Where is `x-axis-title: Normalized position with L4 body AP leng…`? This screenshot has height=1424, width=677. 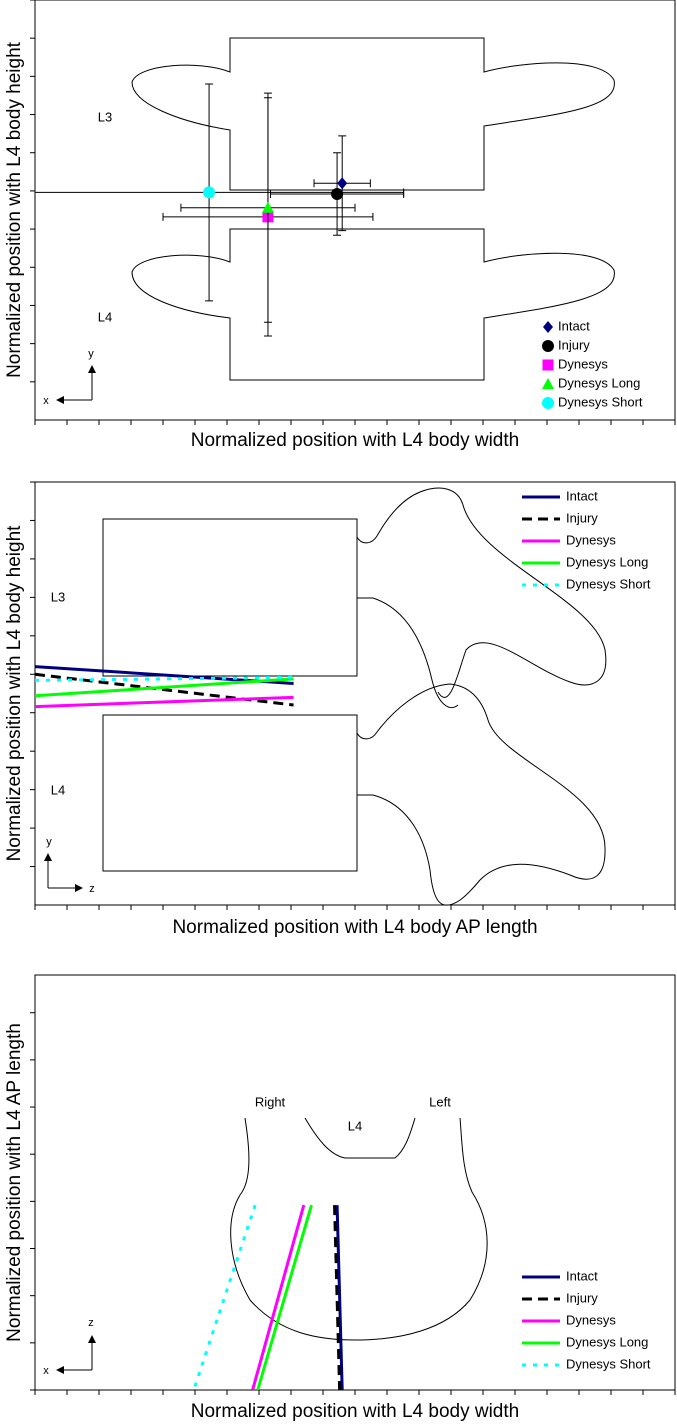 x-axis-title: Normalized position with L4 body AP leng… is located at coordinates (354, 927).